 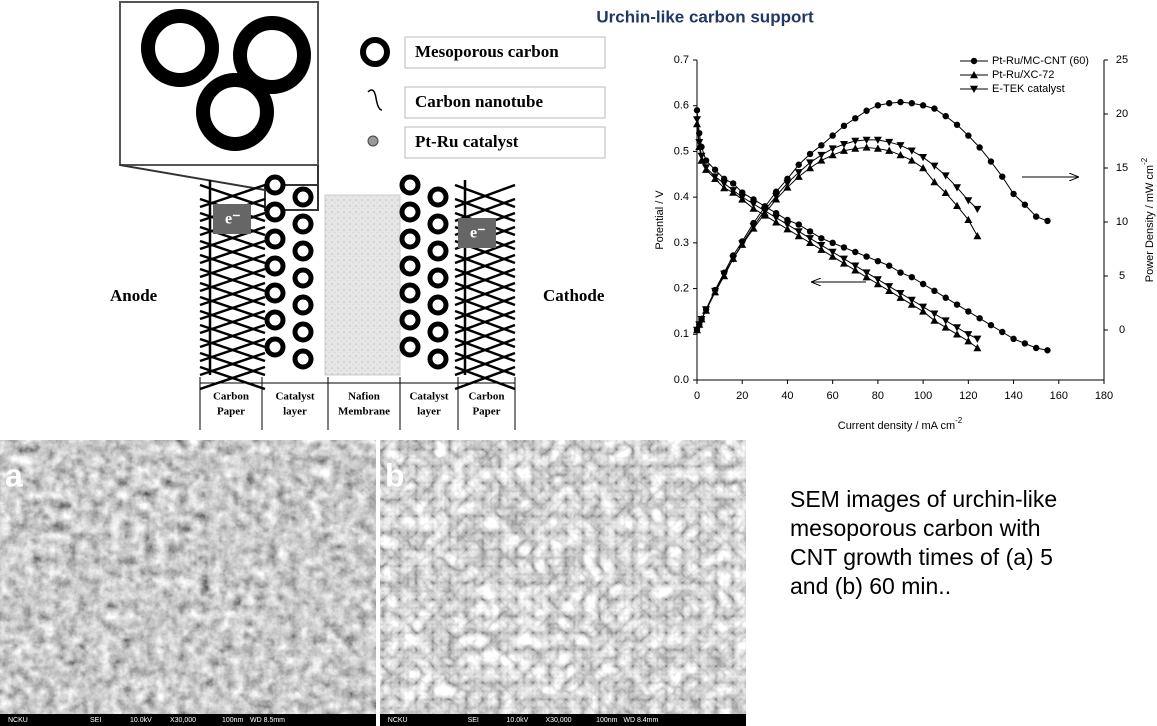 I want to click on x-tick-label: 180, so click(x=1104, y=396).